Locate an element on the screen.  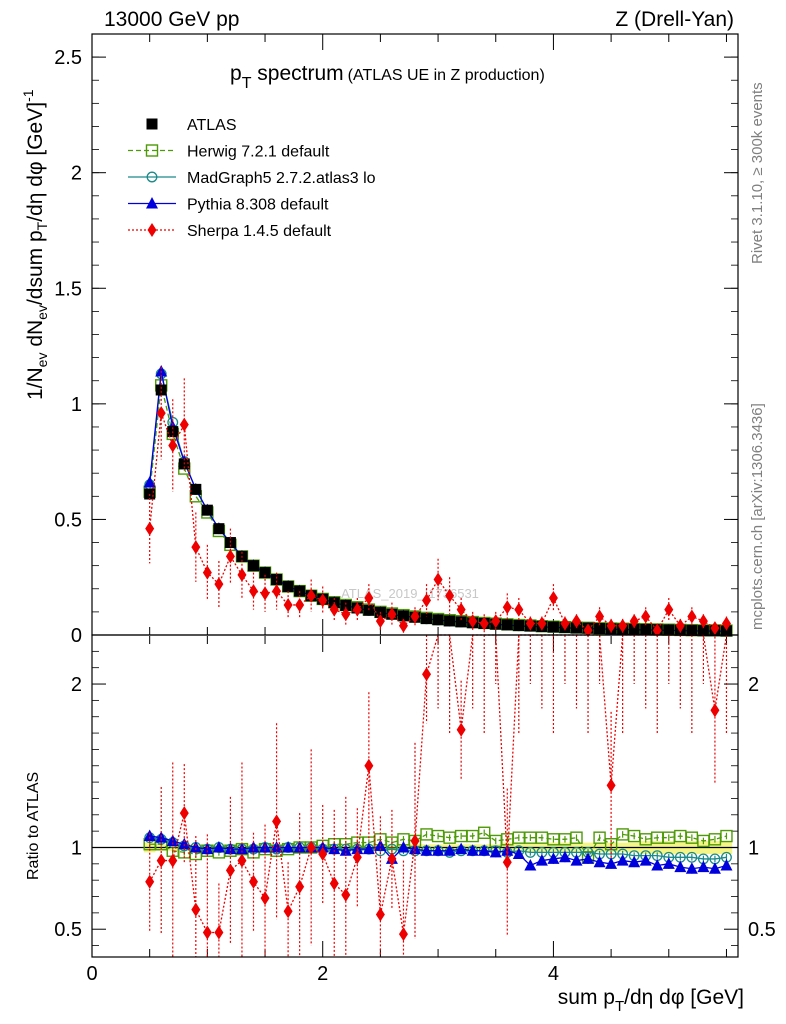
legend-label-data: ATLAS is located at coordinates (212, 125).